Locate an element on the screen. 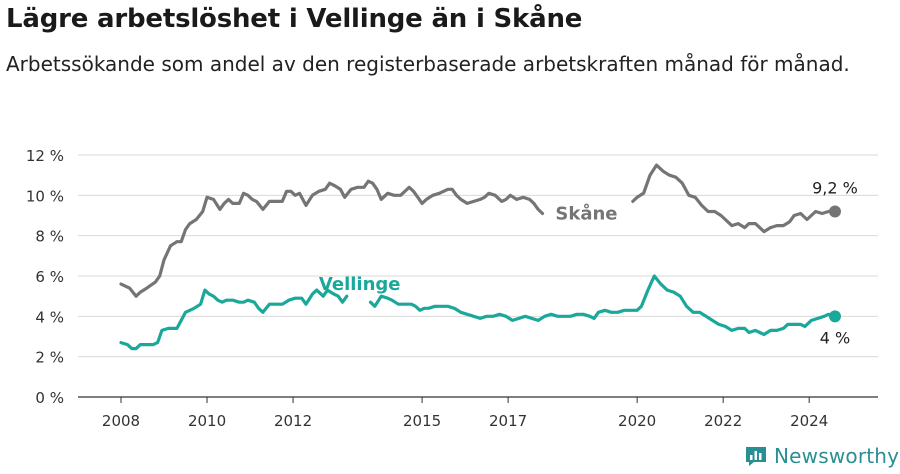 This screenshot has height=474, width=900. x-tick-label: 2012 is located at coordinates (293, 421).